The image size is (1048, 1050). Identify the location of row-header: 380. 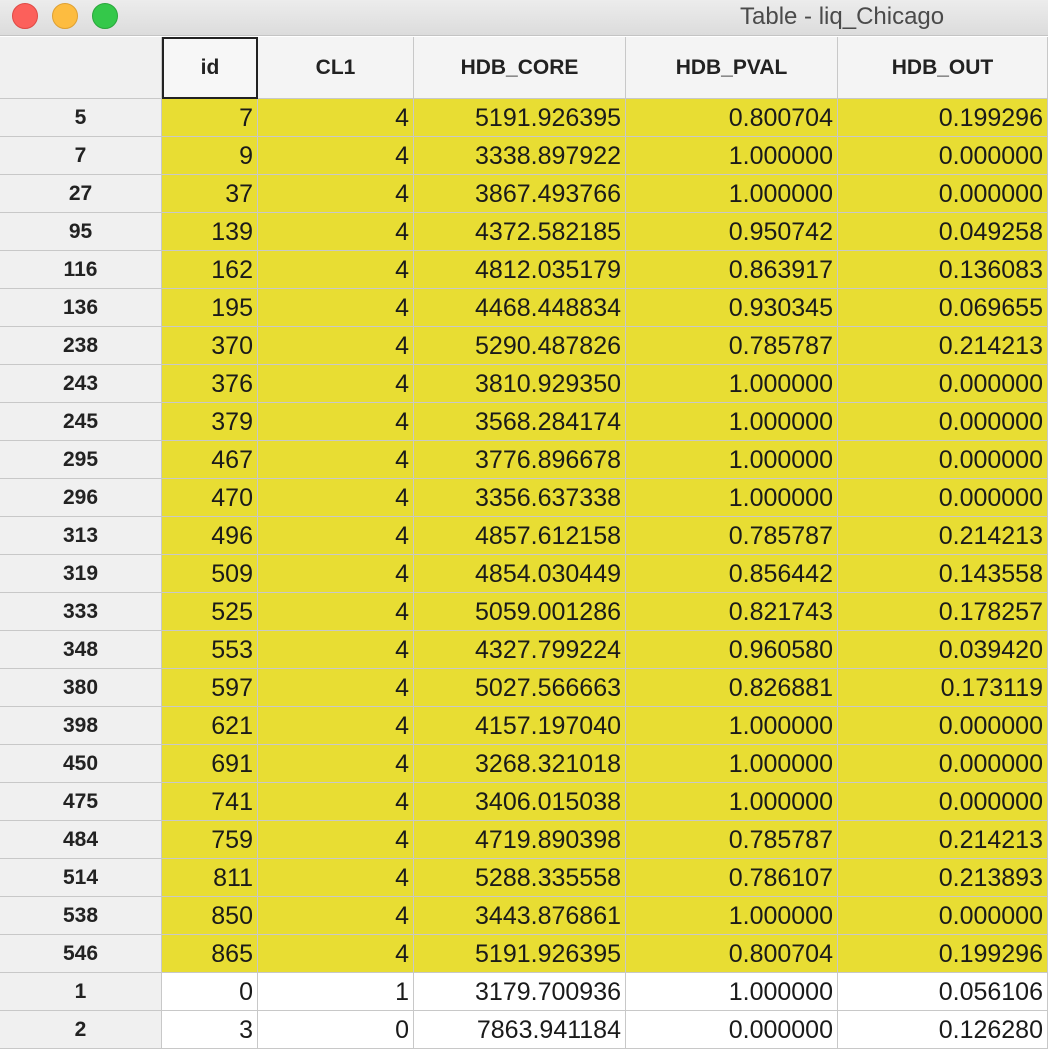
(81, 688).